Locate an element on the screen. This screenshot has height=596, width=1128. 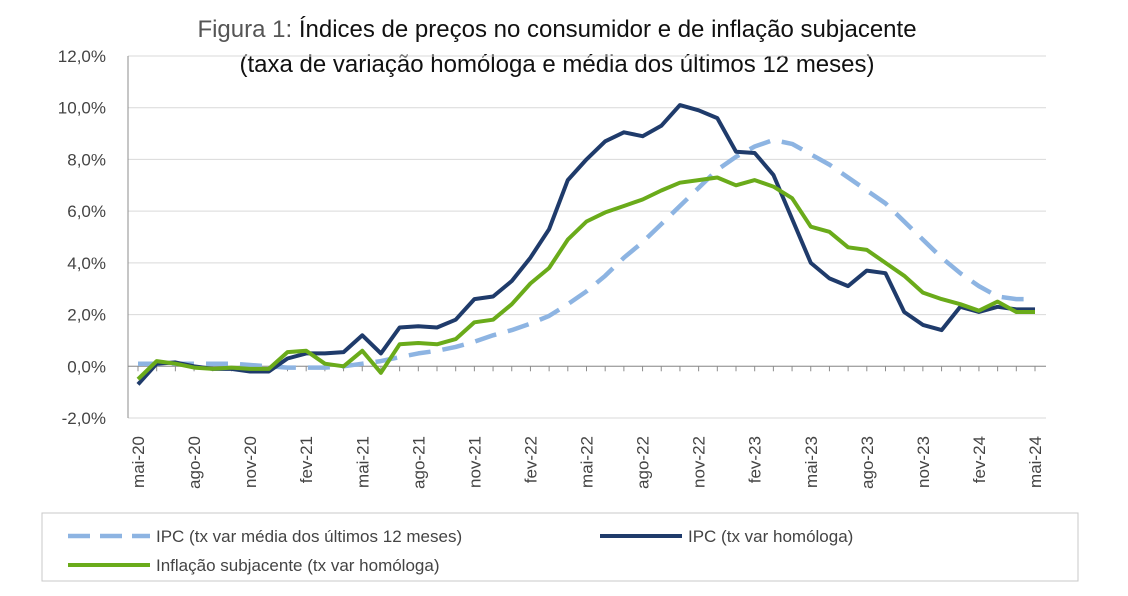
x-tick-label: ago-21 is located at coordinates (418, 462).